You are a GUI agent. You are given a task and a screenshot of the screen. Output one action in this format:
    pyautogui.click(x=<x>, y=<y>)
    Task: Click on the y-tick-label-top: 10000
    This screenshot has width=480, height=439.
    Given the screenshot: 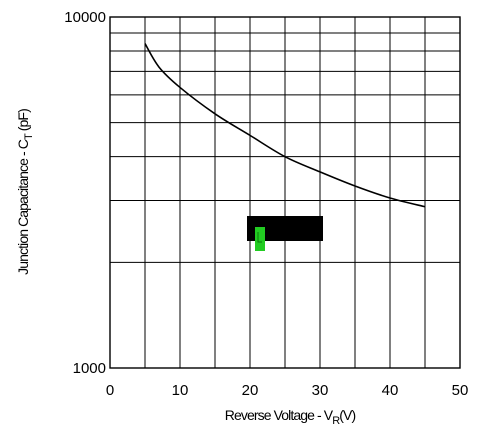 What is the action you would take?
    pyautogui.click(x=85, y=17)
    